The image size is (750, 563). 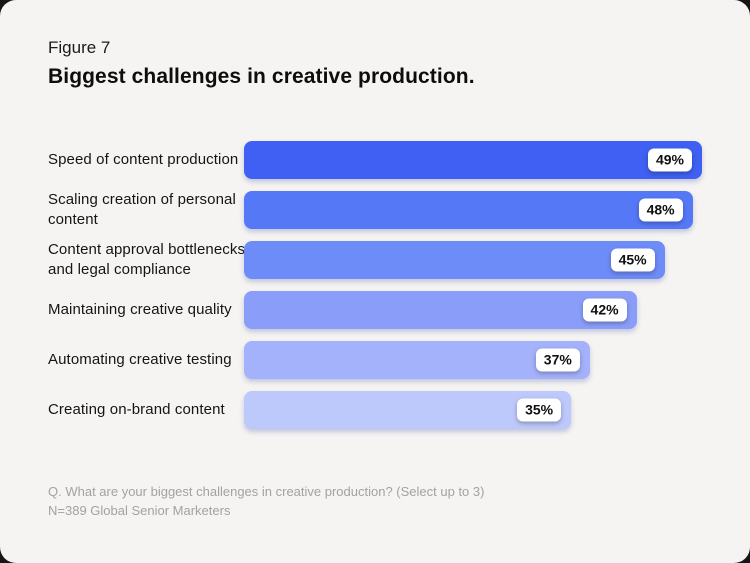 I want to click on bar-track: 48%, so click(x=473, y=210).